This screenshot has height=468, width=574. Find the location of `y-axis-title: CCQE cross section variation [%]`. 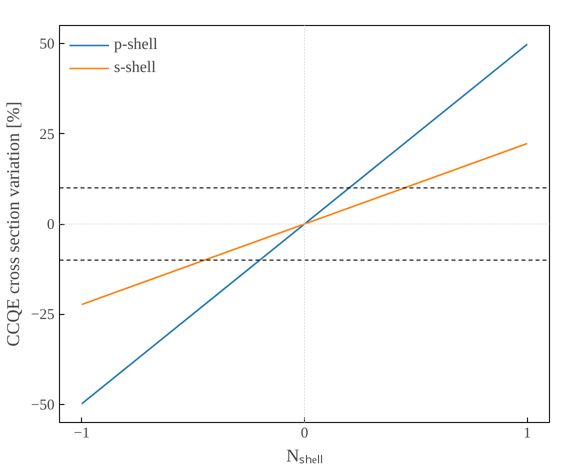

y-axis-title: CCQE cross section variation [%] is located at coordinates (13, 224).